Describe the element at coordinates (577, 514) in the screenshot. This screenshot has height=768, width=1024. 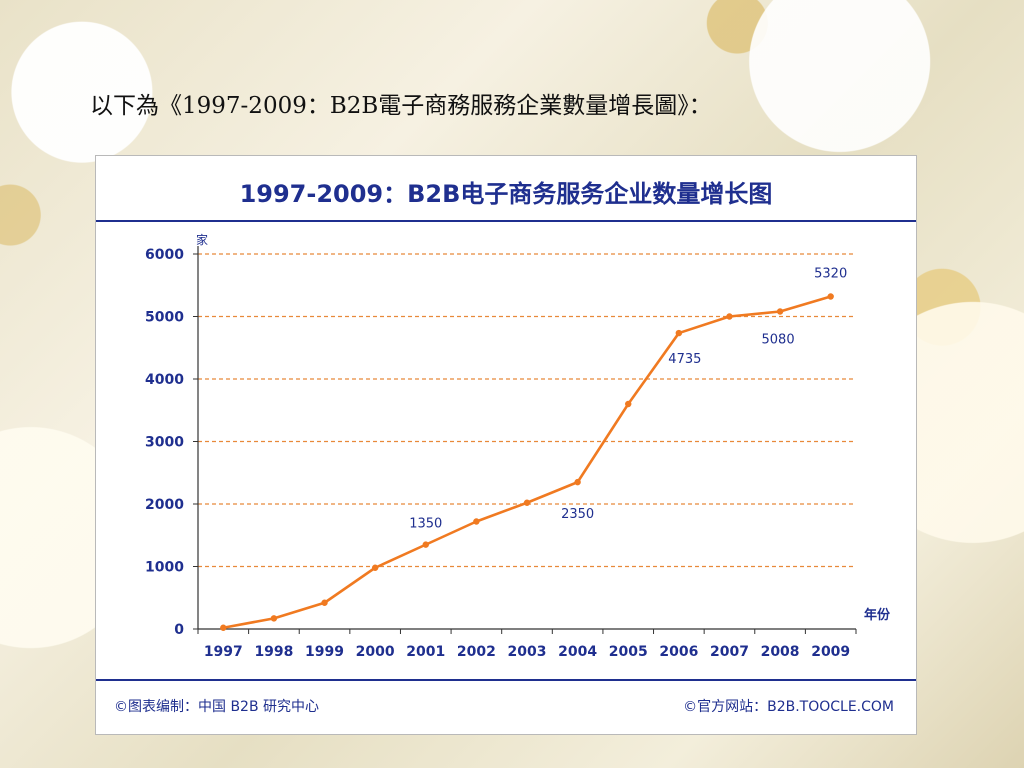
I see `data-label: 2350` at that location.